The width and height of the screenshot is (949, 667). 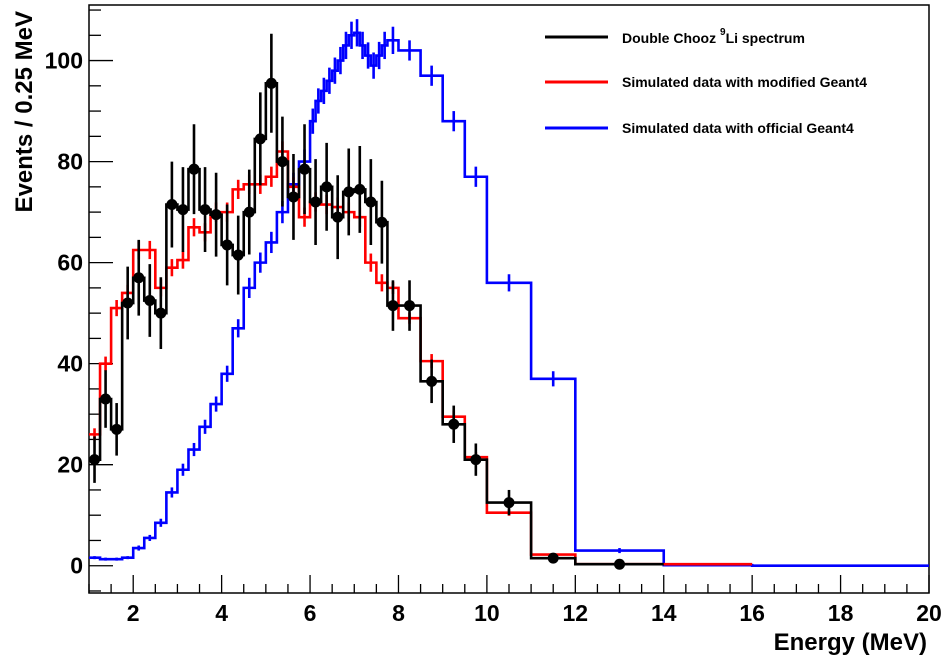 What do you see at coordinates (723, 32) in the screenshot?
I see `legend-label-data-sup: 9` at bounding box center [723, 32].